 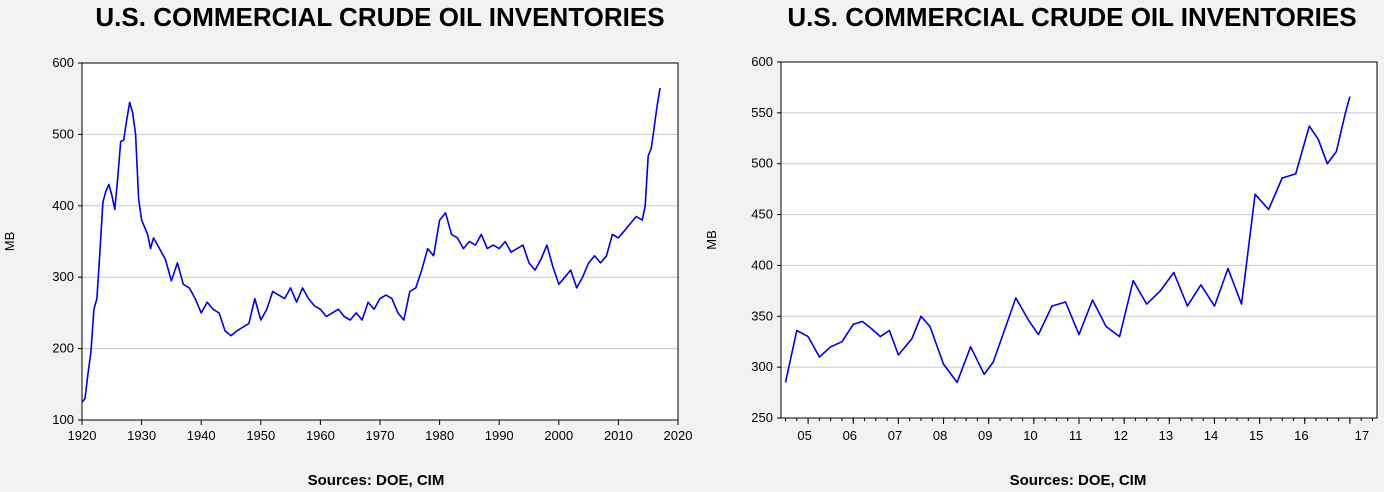 I want to click on x-tick-label: 17, so click(x=1362, y=435).